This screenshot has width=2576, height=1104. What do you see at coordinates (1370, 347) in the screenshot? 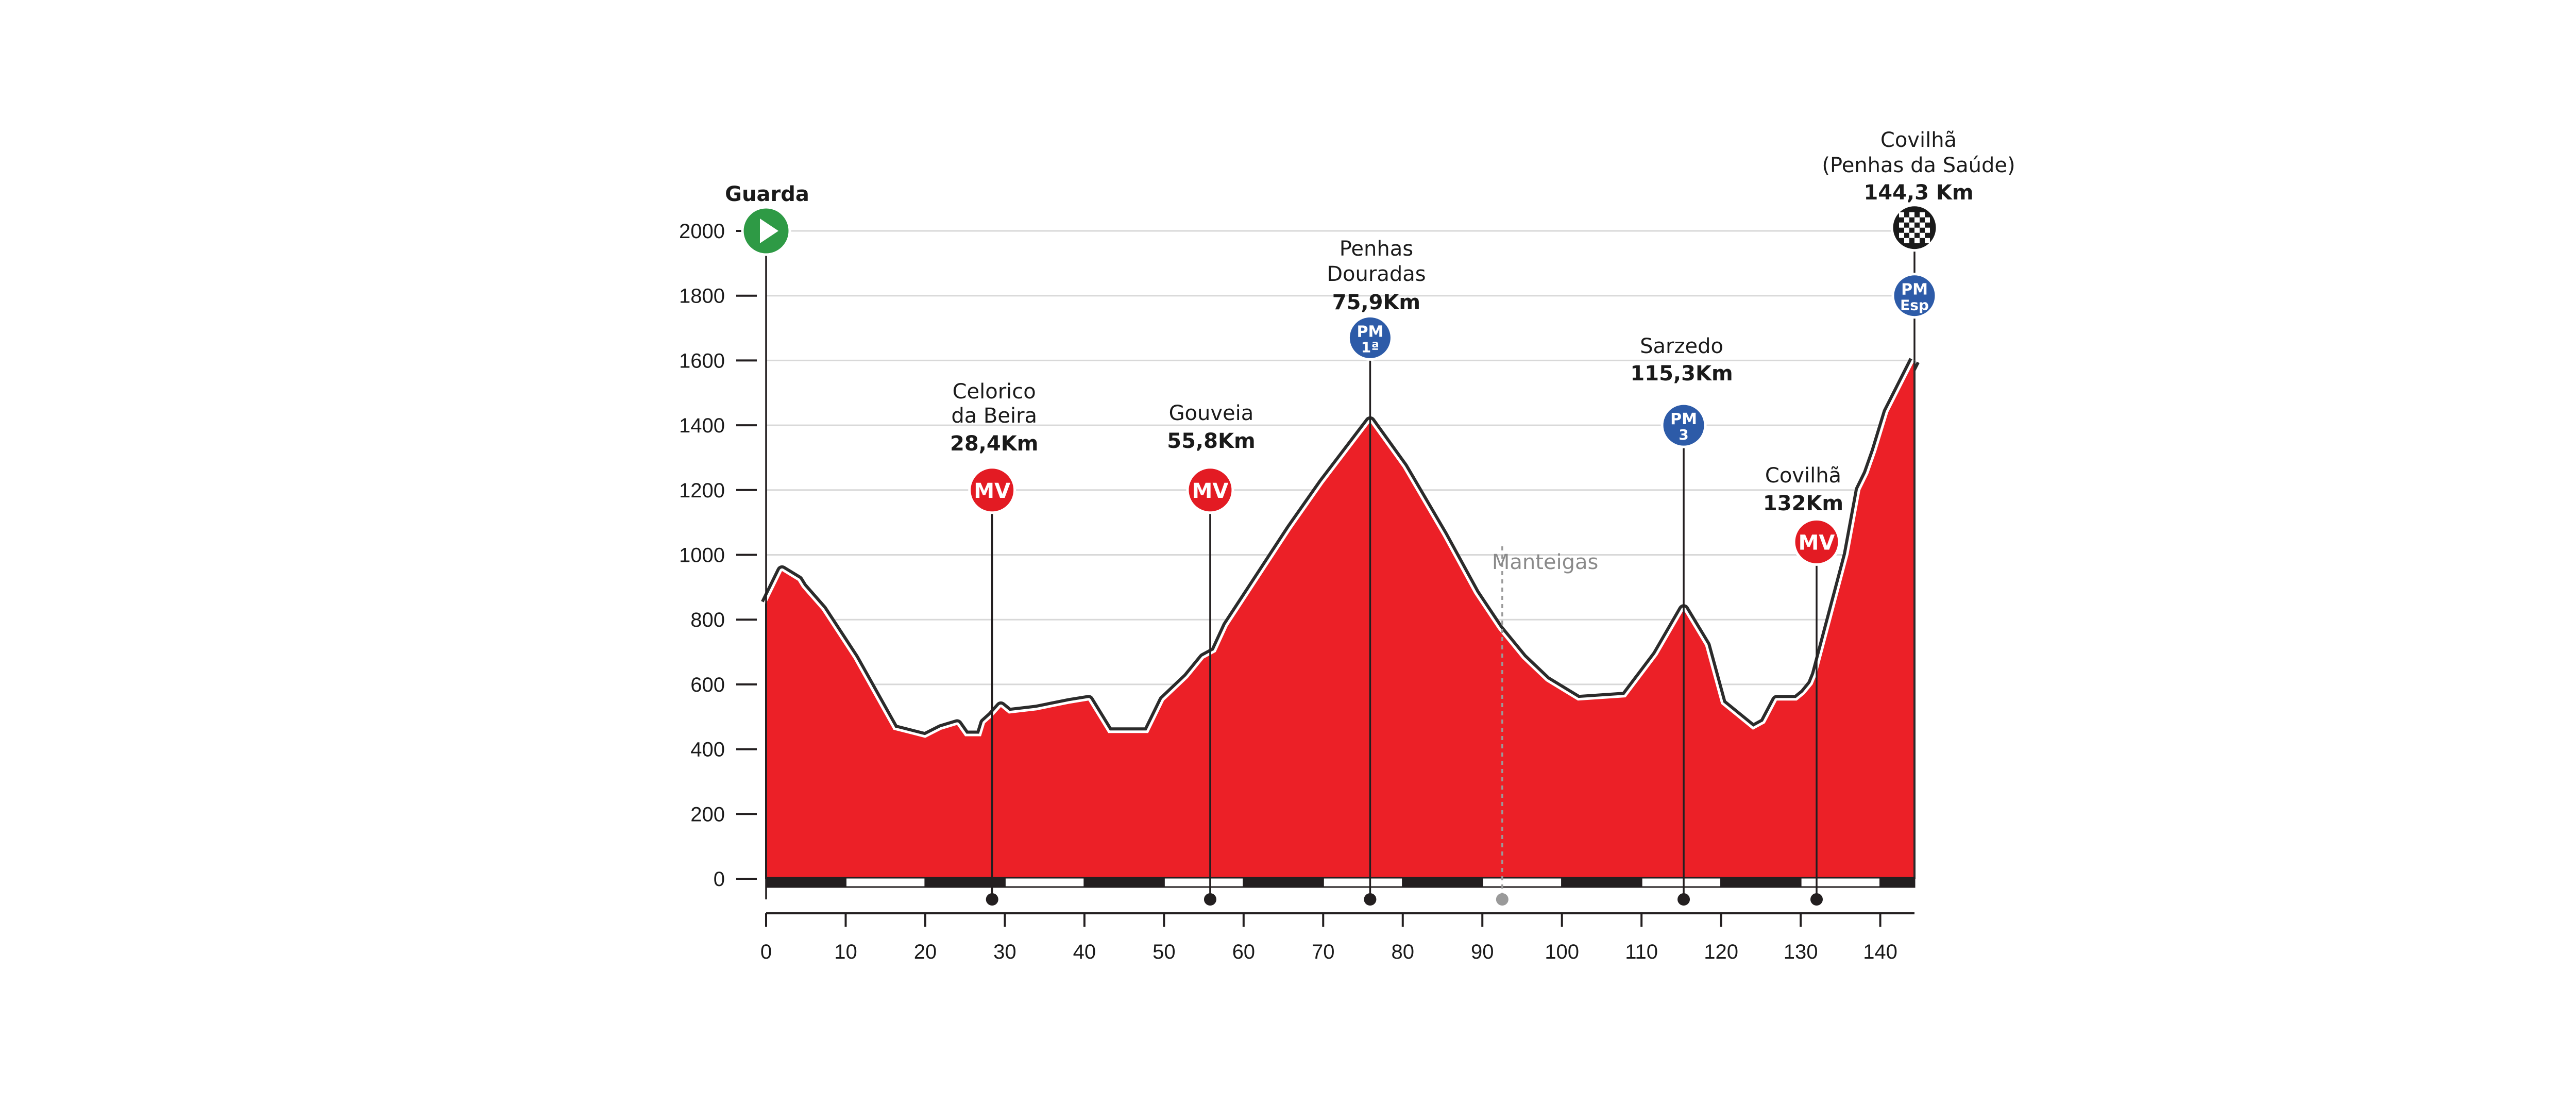
I see `penhas-badge-bottom: 1ª` at bounding box center [1370, 347].